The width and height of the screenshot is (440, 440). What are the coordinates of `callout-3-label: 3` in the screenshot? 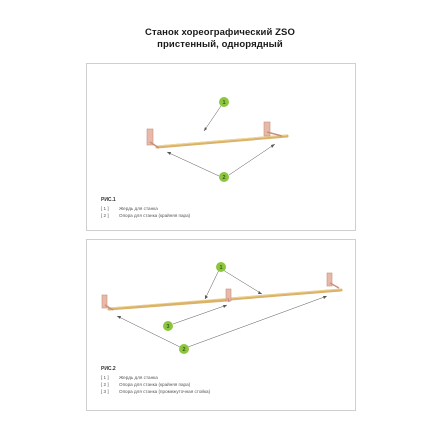 It's located at (167, 327).